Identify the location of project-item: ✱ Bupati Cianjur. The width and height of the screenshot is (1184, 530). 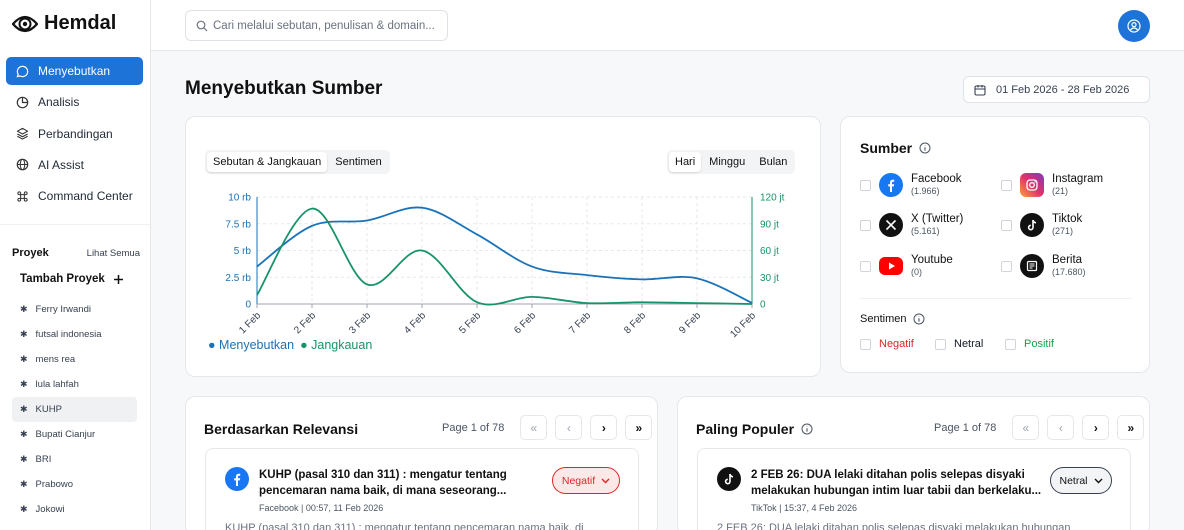
(74, 434).